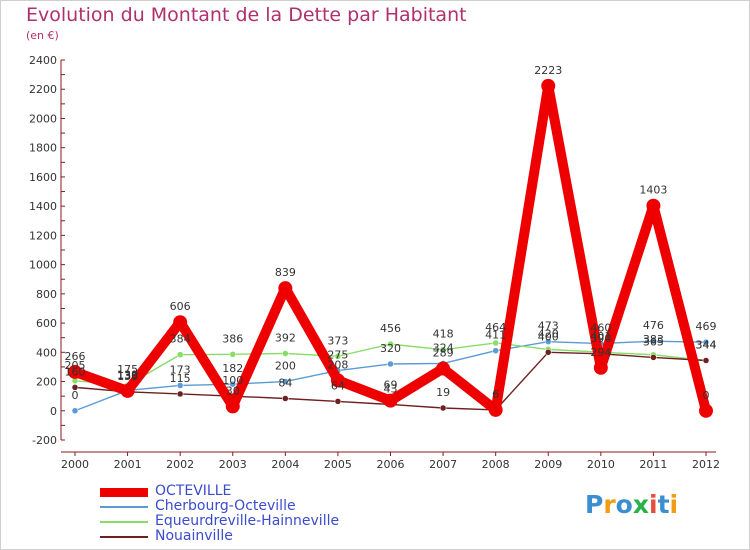 The image size is (750, 550). I want to click on data-label: 294, so click(600, 352).